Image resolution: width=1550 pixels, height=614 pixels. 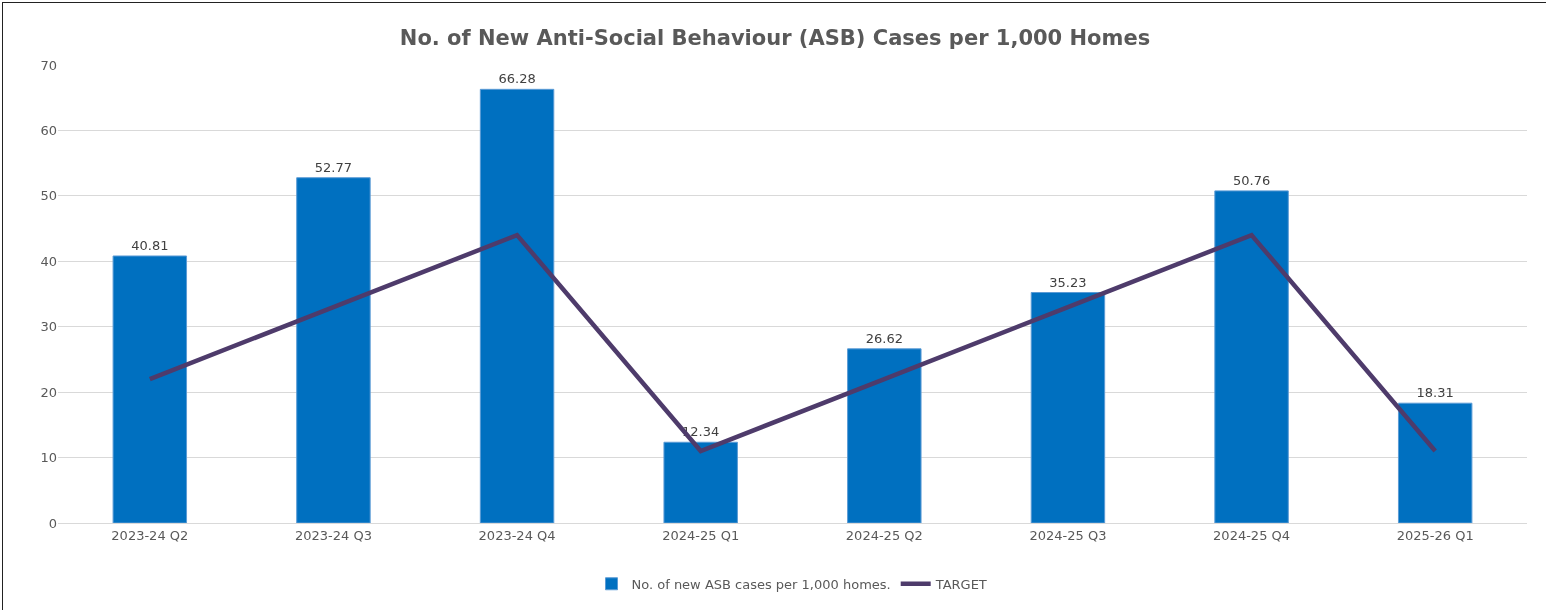 I want to click on y-tick-label: 20, so click(x=48, y=392).